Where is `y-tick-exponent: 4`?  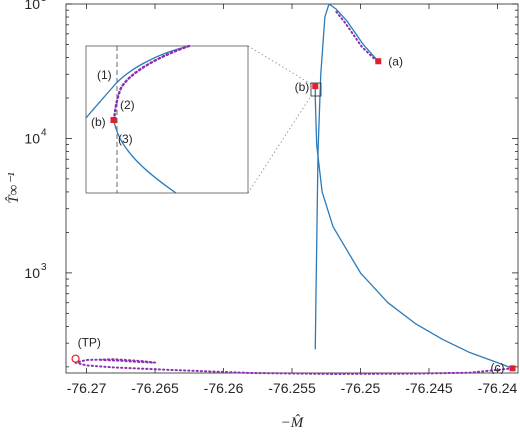 y-tick-exponent: 4 is located at coordinates (44, 132).